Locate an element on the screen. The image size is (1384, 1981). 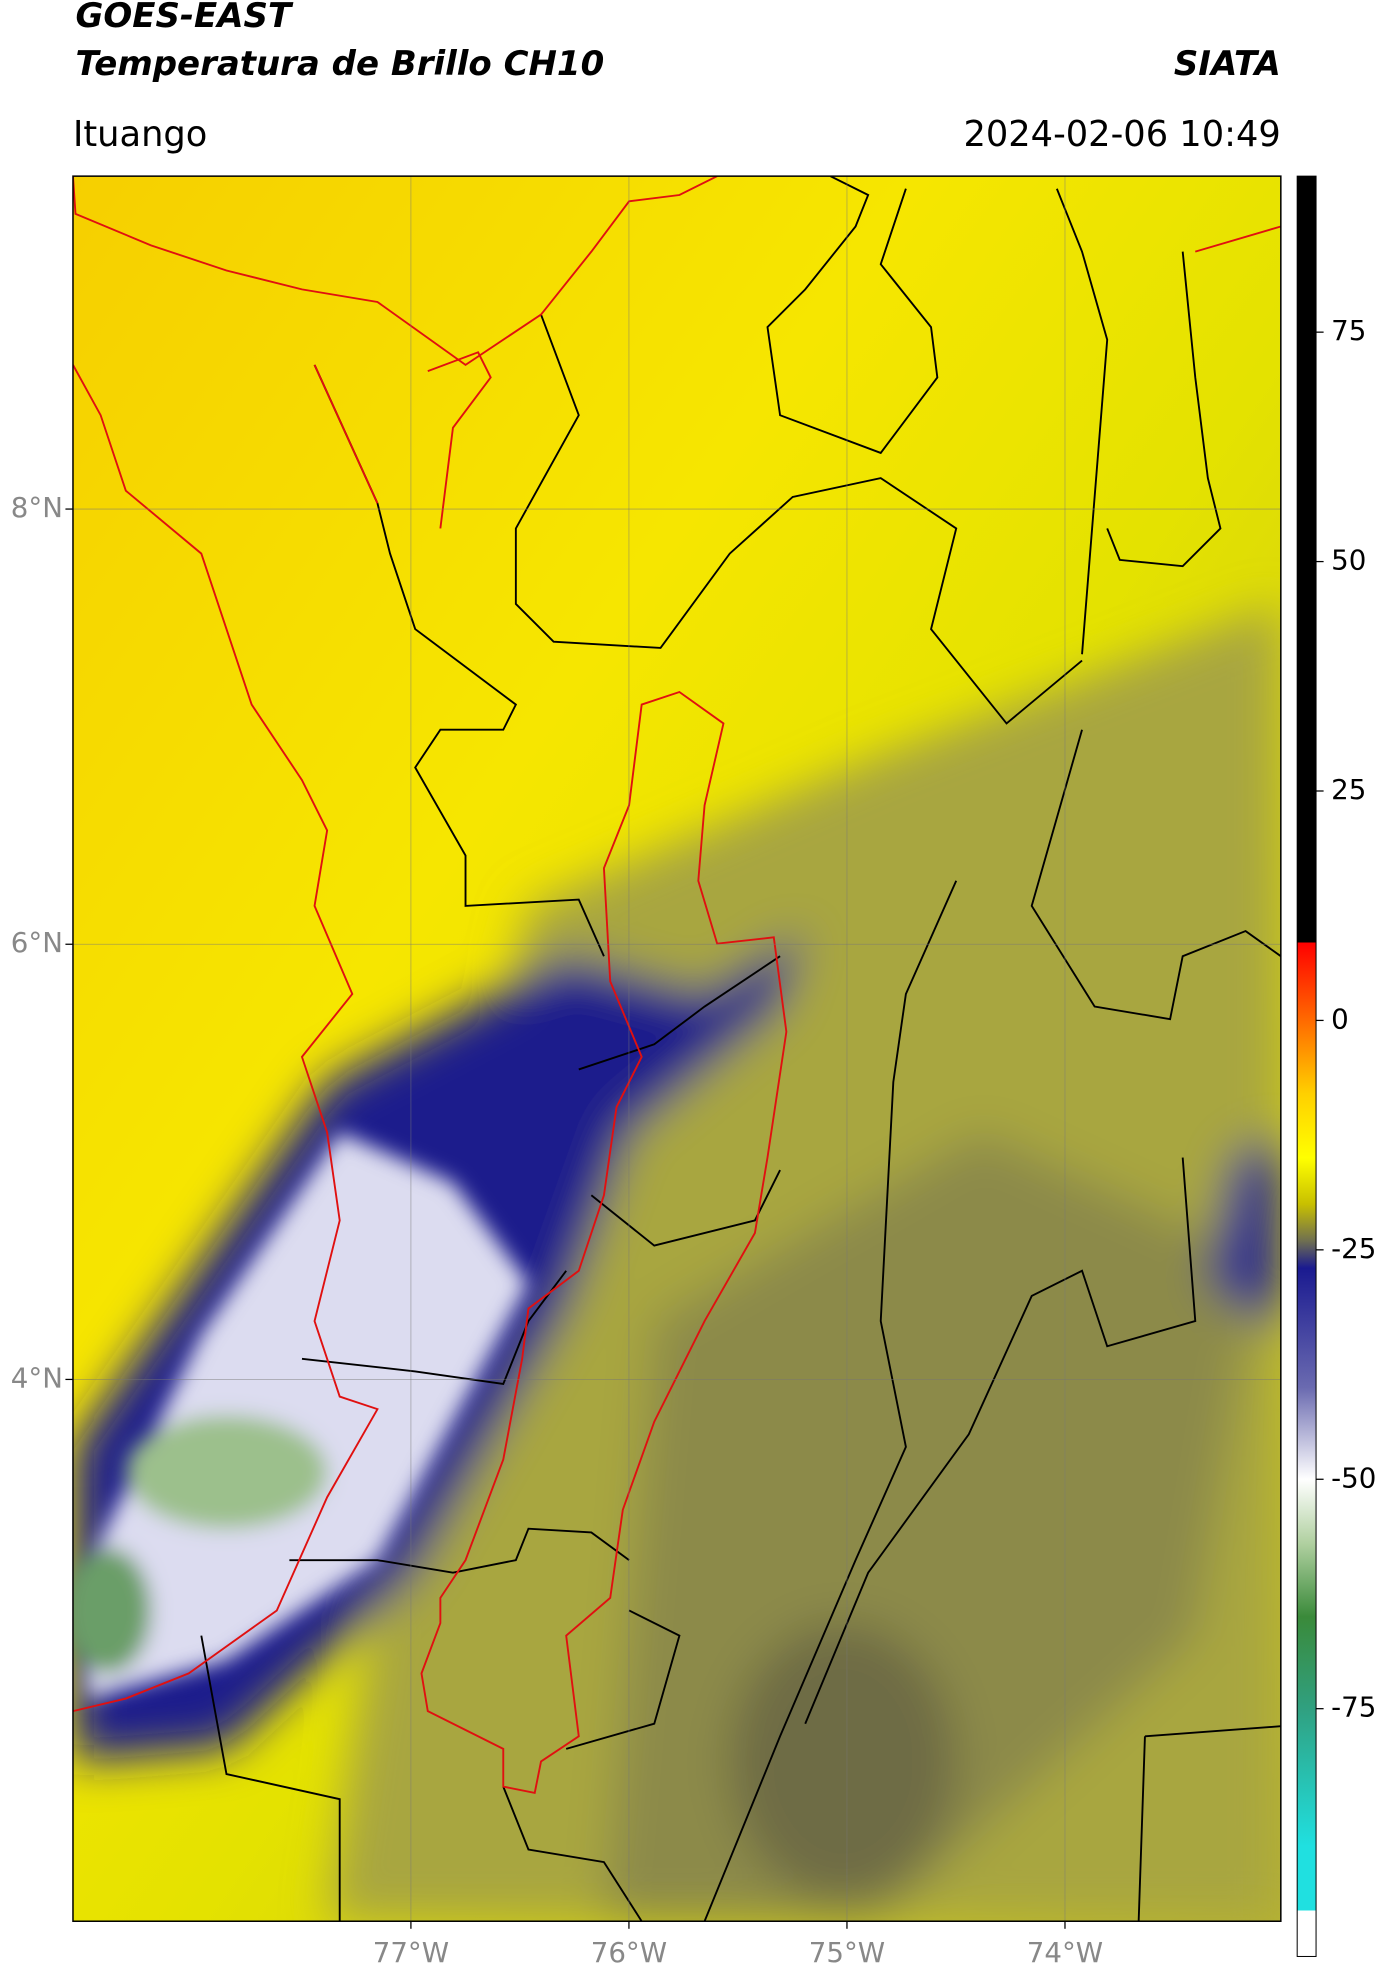
x-tick-label: 77°W is located at coordinates (411, 1952).